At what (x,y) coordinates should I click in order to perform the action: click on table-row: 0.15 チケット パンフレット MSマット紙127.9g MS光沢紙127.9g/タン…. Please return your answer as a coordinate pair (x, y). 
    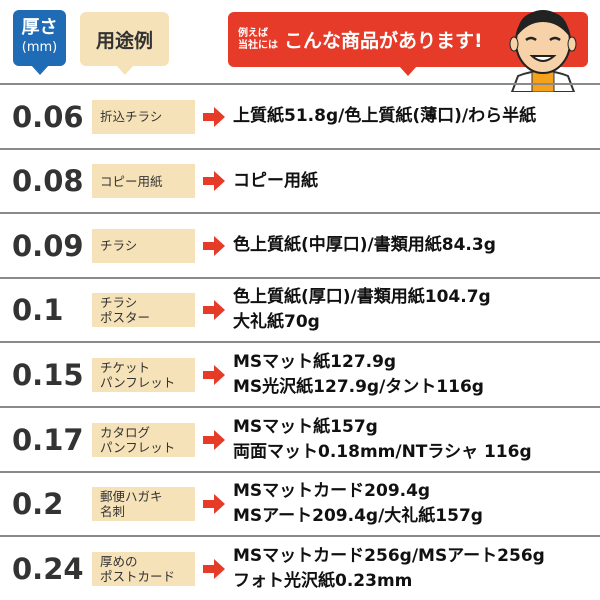
    Looking at the image, I should click on (300, 373).